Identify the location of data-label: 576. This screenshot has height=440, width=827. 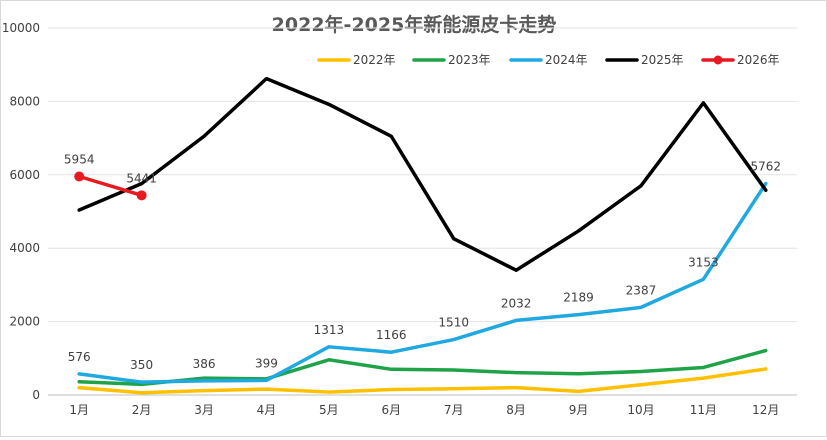
(79, 357).